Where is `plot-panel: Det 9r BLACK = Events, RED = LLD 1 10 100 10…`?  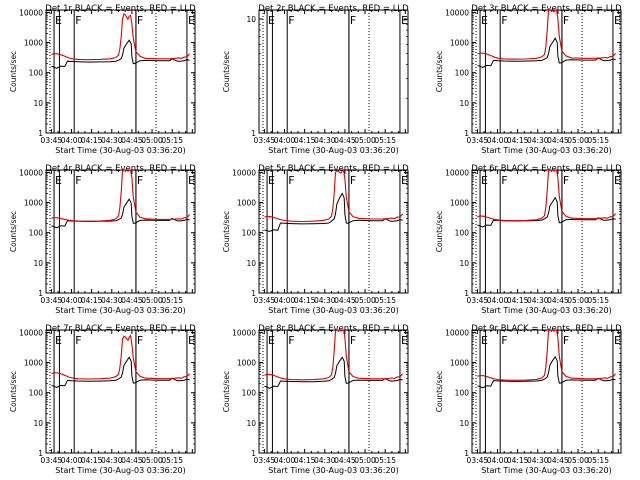 plot-panel: Det 9r BLACK = Events, RED = LLD 1 10 100 10… is located at coordinates (528, 399).